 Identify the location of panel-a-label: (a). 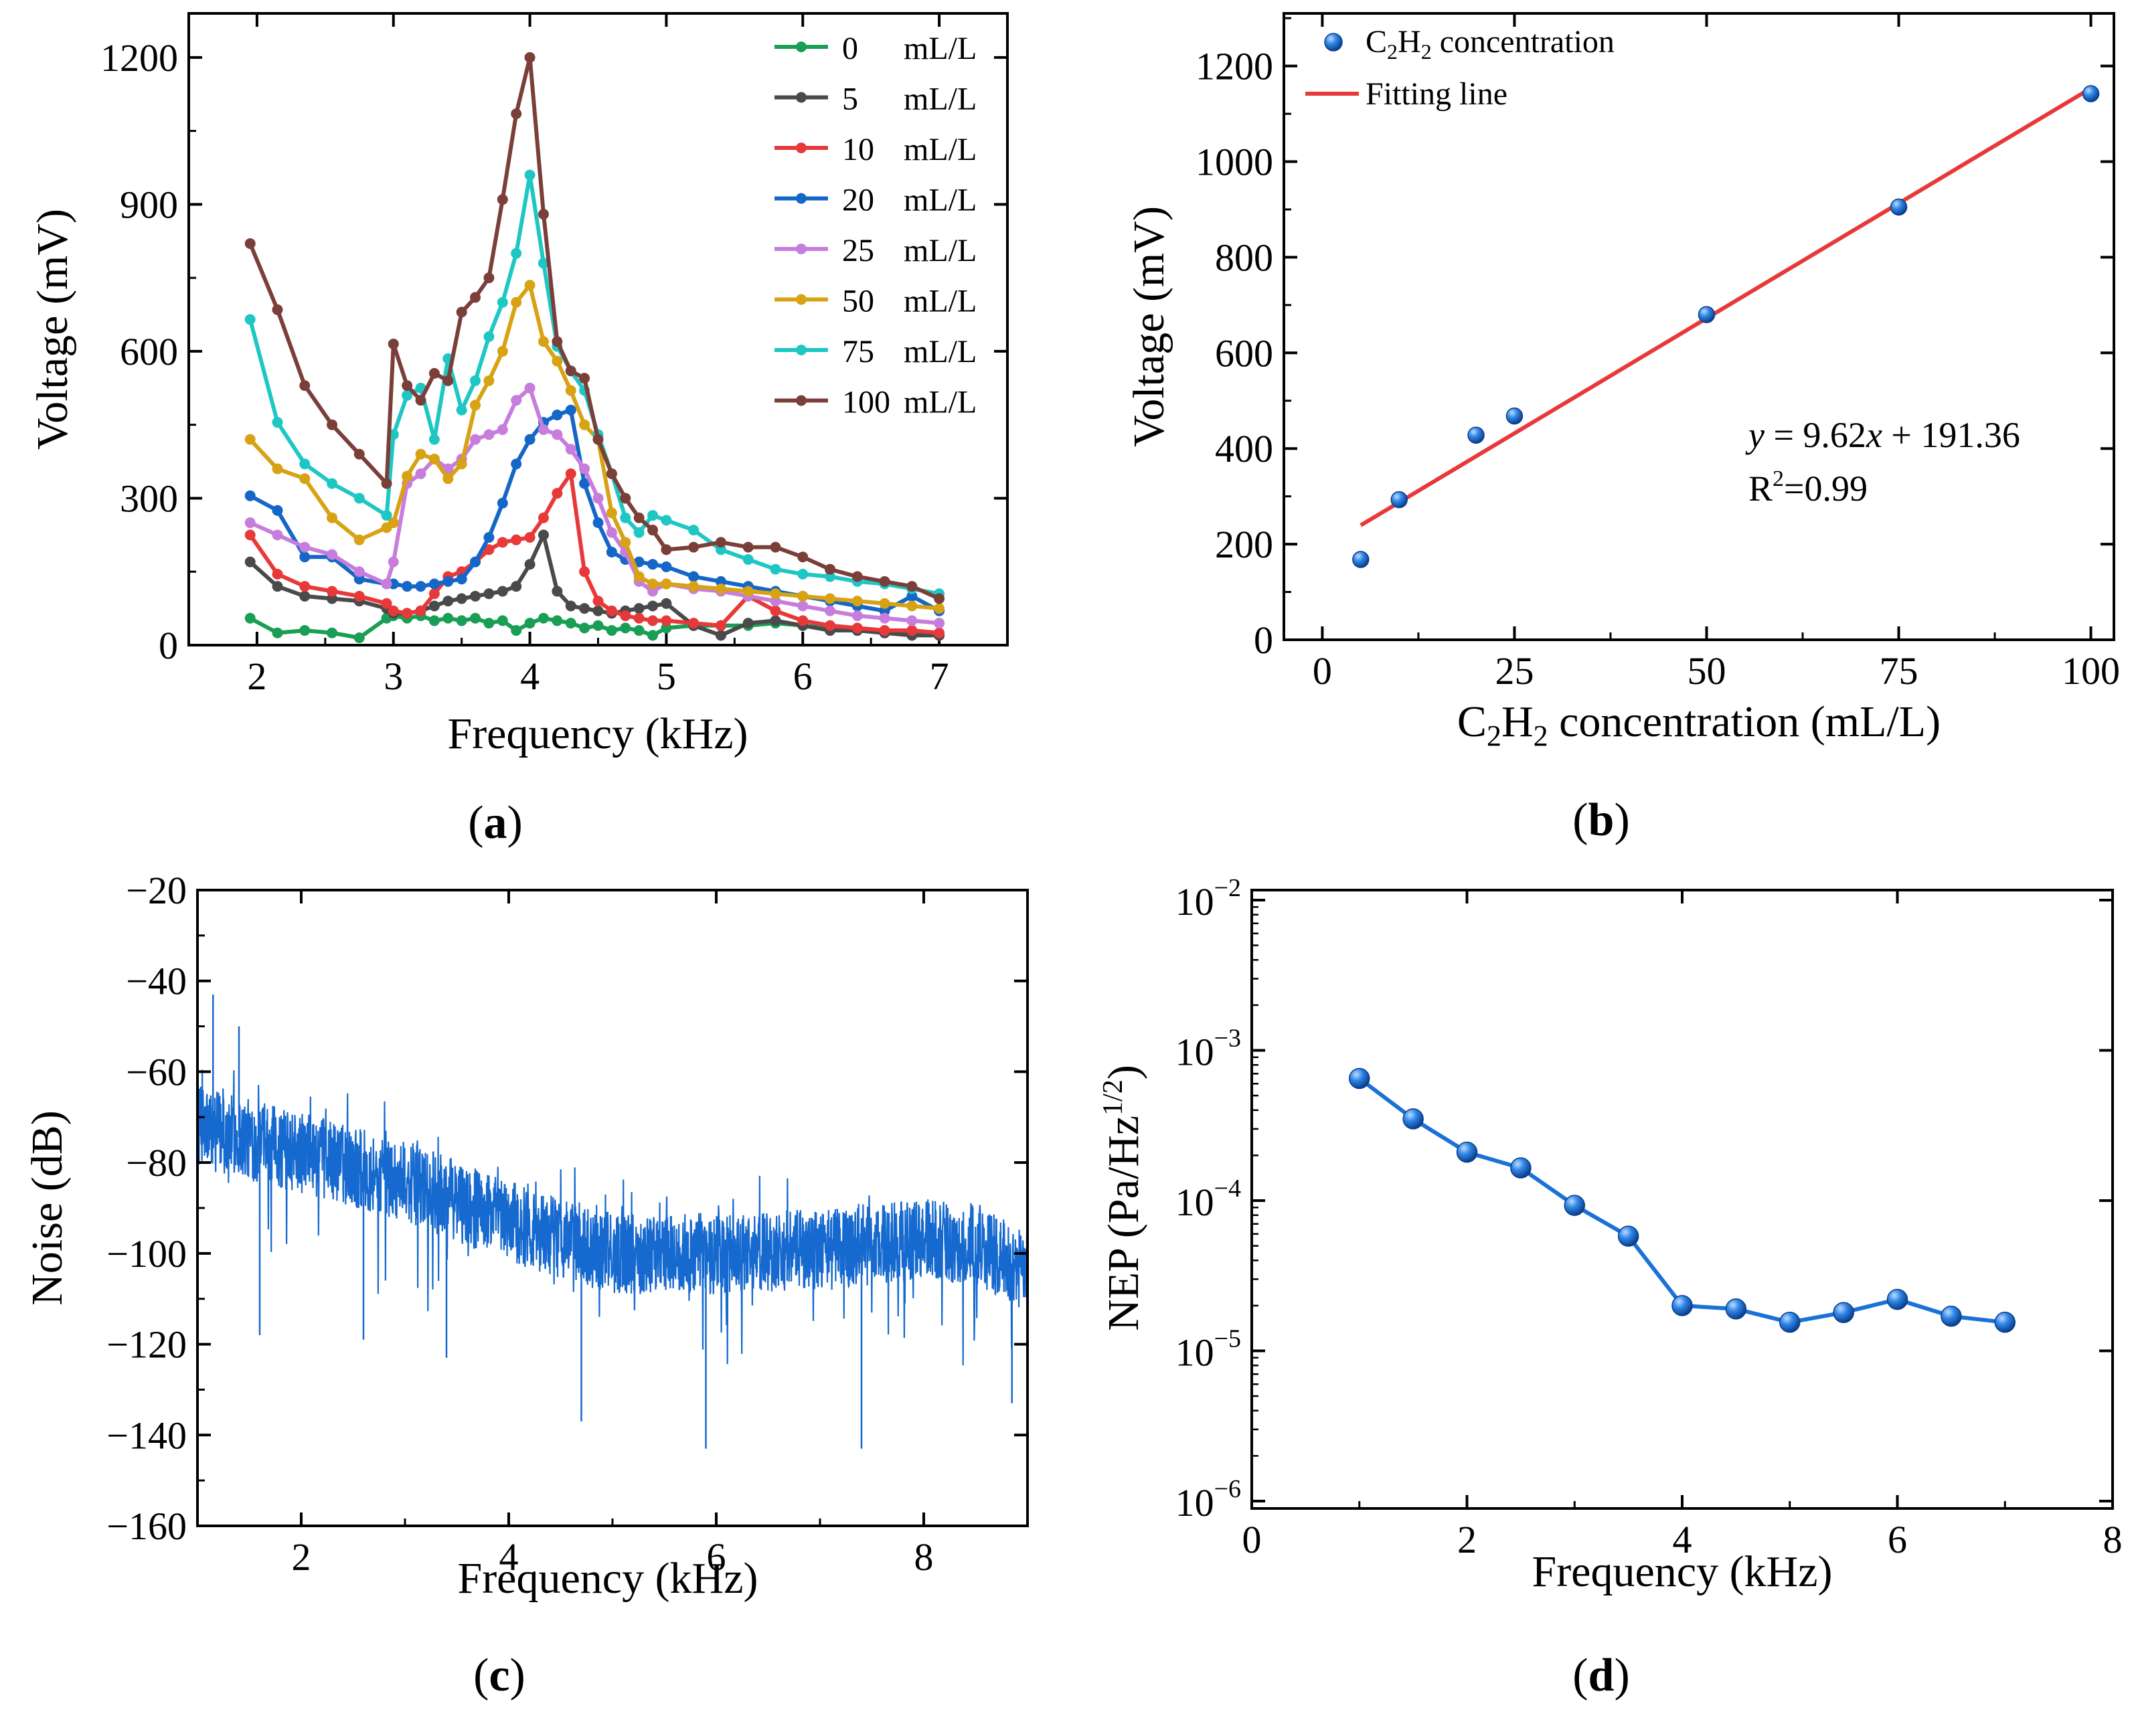
(496, 823).